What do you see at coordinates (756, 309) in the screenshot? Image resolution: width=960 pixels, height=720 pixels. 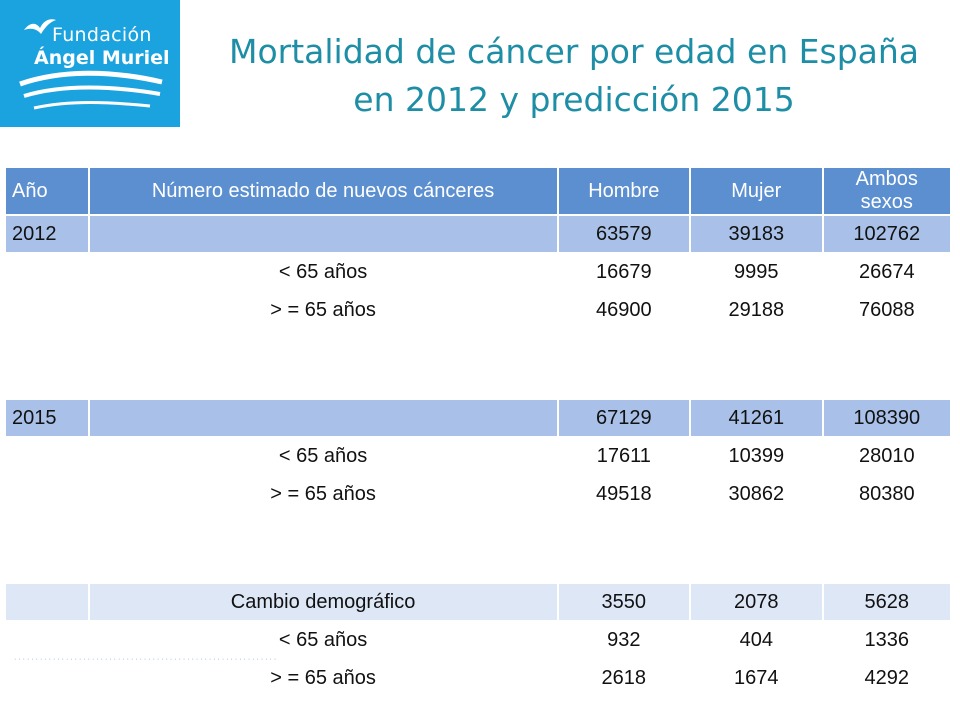 I see `mujer-cell: 29188` at bounding box center [756, 309].